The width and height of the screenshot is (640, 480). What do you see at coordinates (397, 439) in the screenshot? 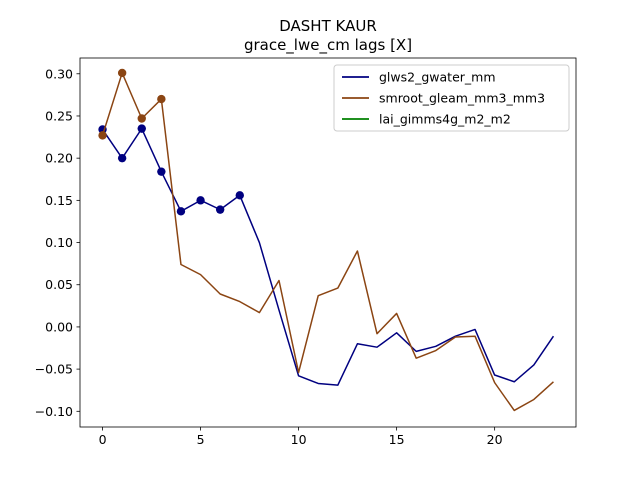
I see `x-tick-label: 15` at bounding box center [397, 439].